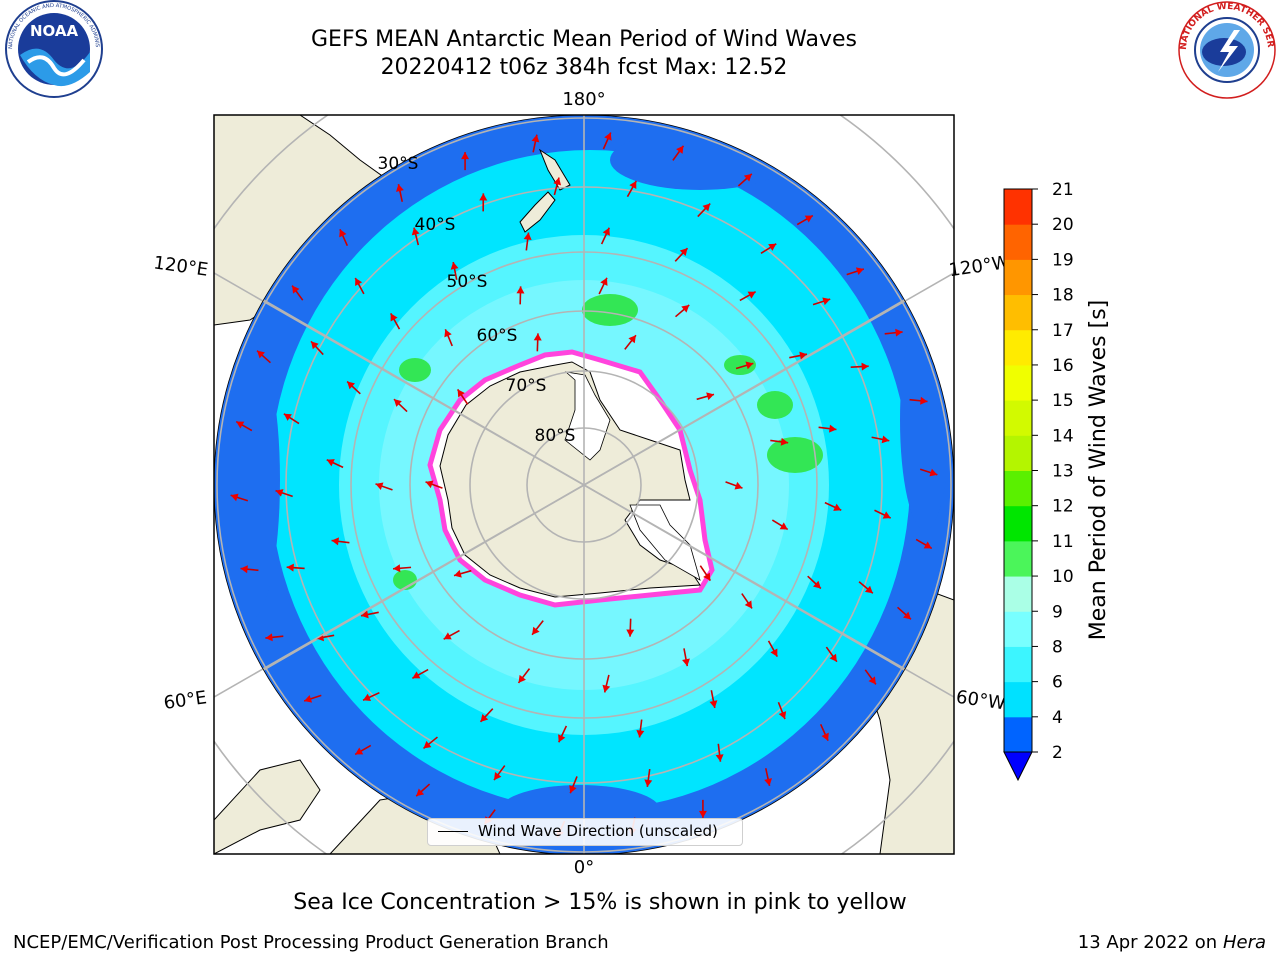 Image resolution: width=1280 pixels, height=960 pixels. Describe the element at coordinates (1057, 753) in the screenshot. I see `colorbar-tick-label: 2` at that location.